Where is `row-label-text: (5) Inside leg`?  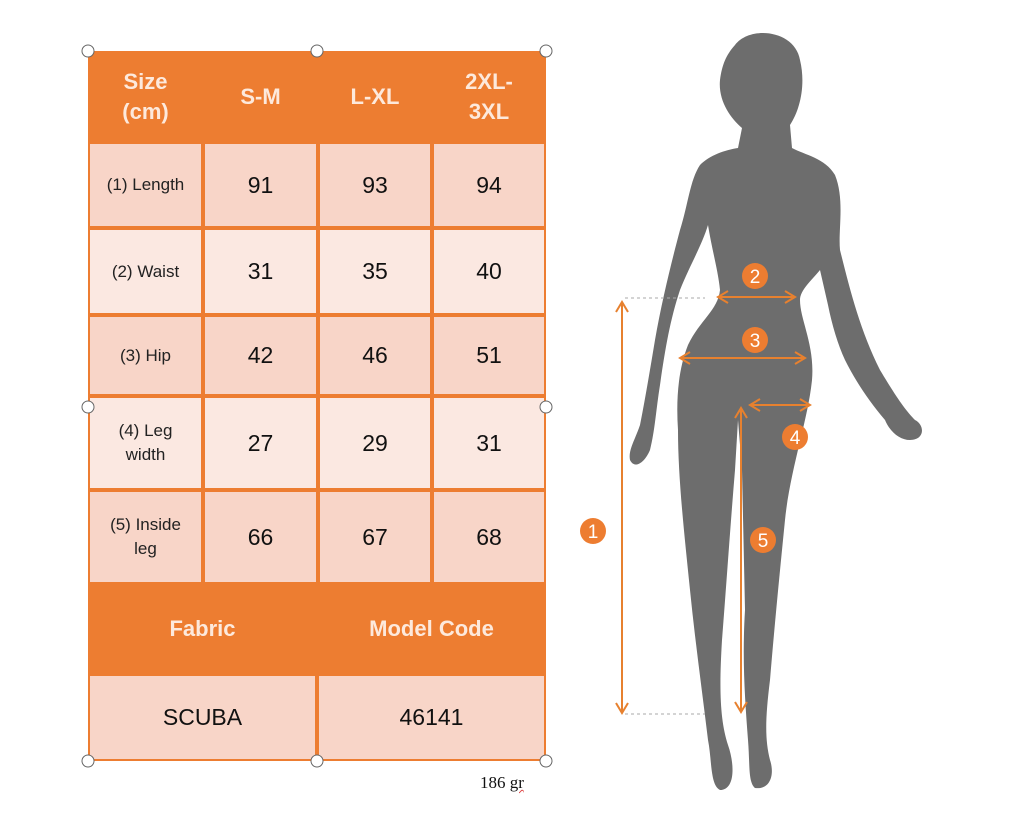
row-label-text: (5) Inside leg is located at coordinates (145, 536).